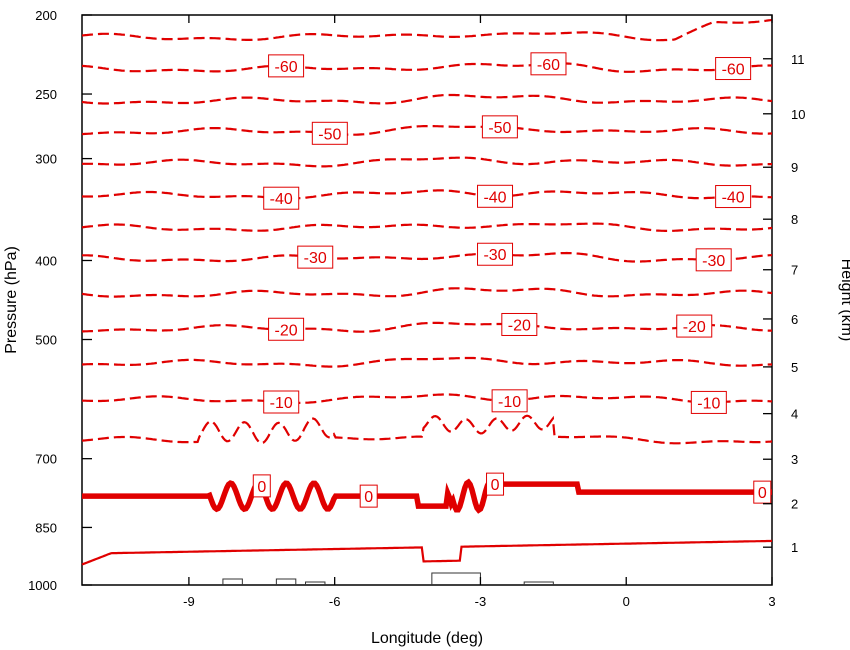  I want to click on y2-tick-label: 10, so click(798, 114).